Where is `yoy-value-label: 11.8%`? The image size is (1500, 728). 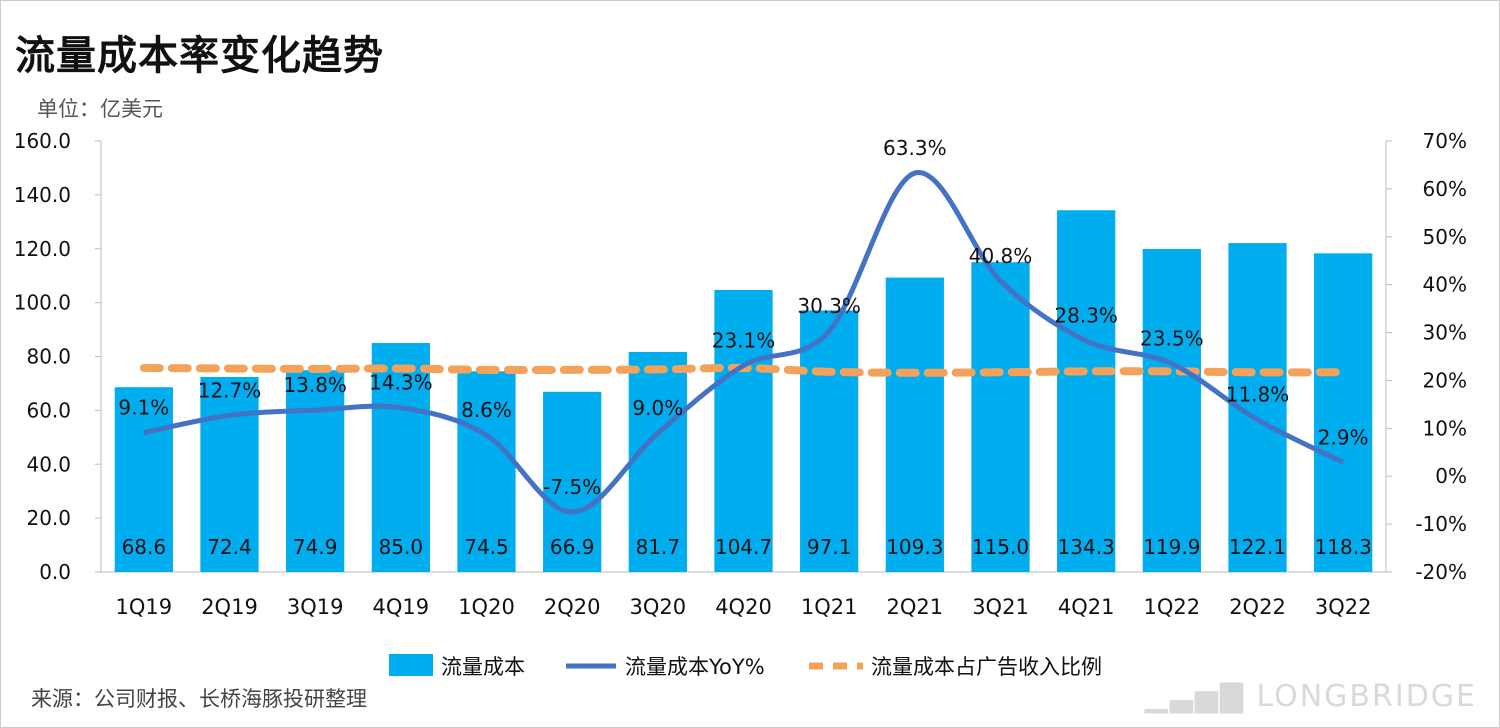
yoy-value-label: 11.8% is located at coordinates (1258, 395).